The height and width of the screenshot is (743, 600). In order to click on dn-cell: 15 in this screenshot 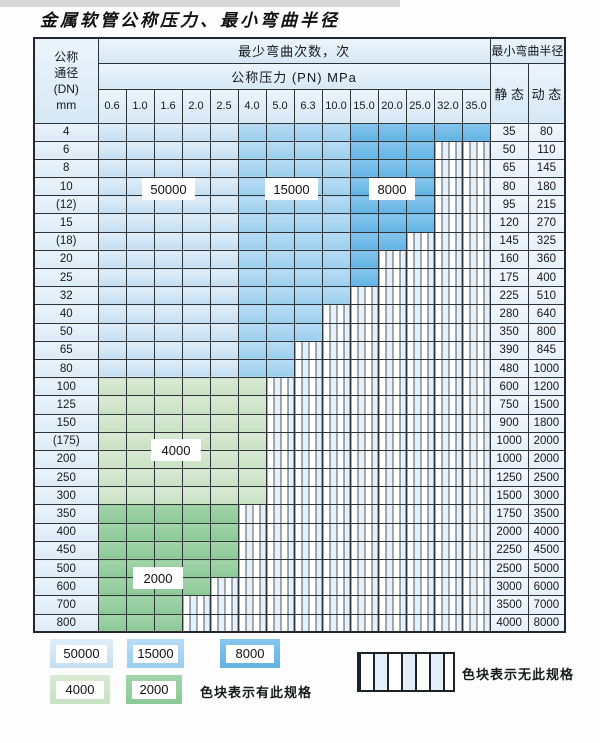, I will do `click(66, 223)`.